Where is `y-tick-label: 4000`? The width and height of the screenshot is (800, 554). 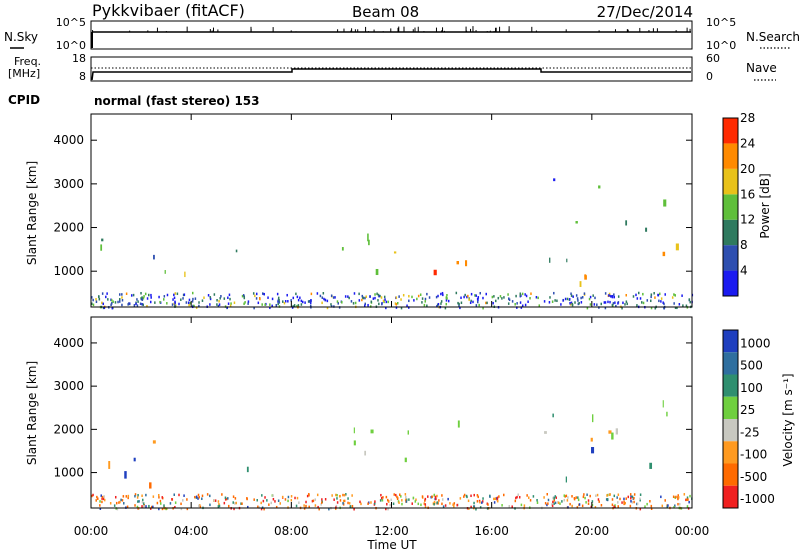 y-tick-label: 4000 is located at coordinates (68, 343).